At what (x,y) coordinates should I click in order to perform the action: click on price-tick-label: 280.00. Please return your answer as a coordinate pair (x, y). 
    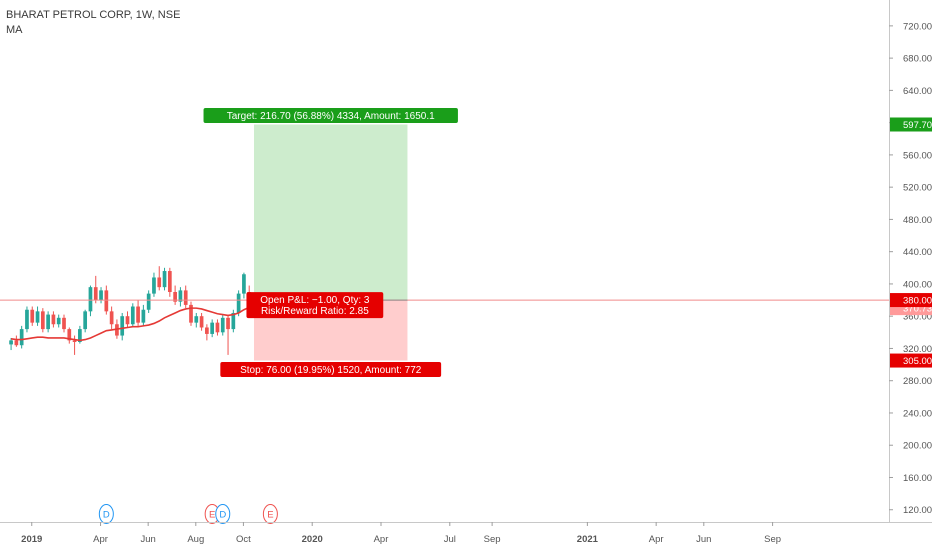
    Looking at the image, I should click on (917, 381).